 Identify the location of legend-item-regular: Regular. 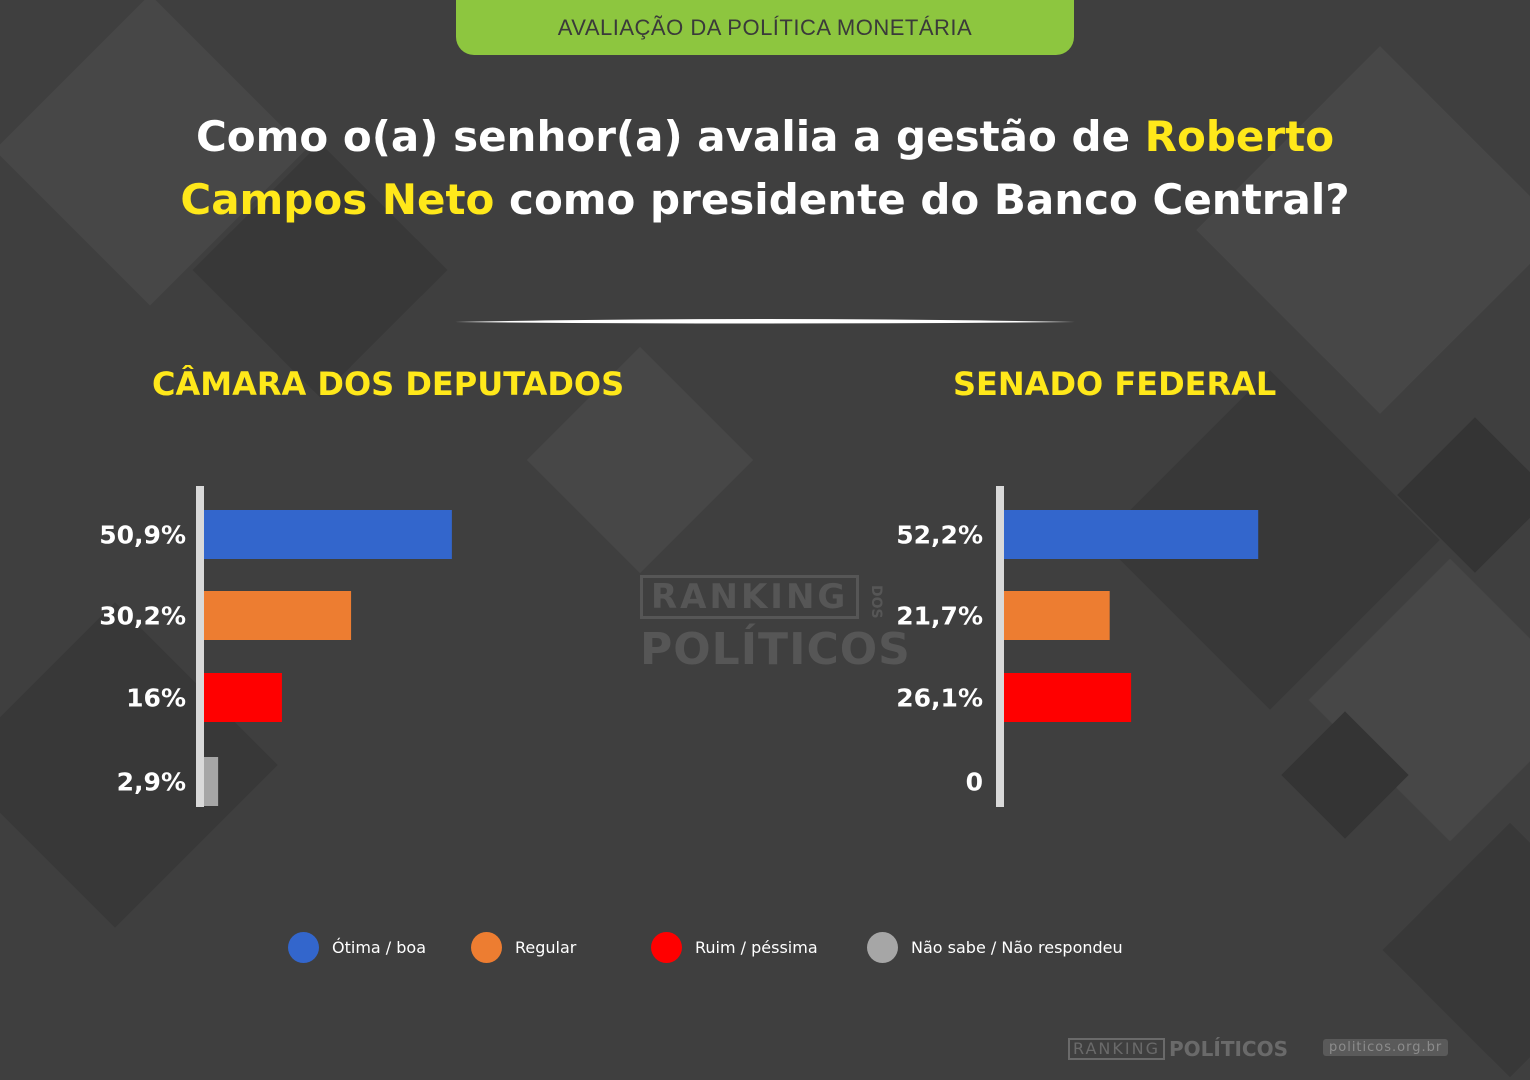
(523, 947).